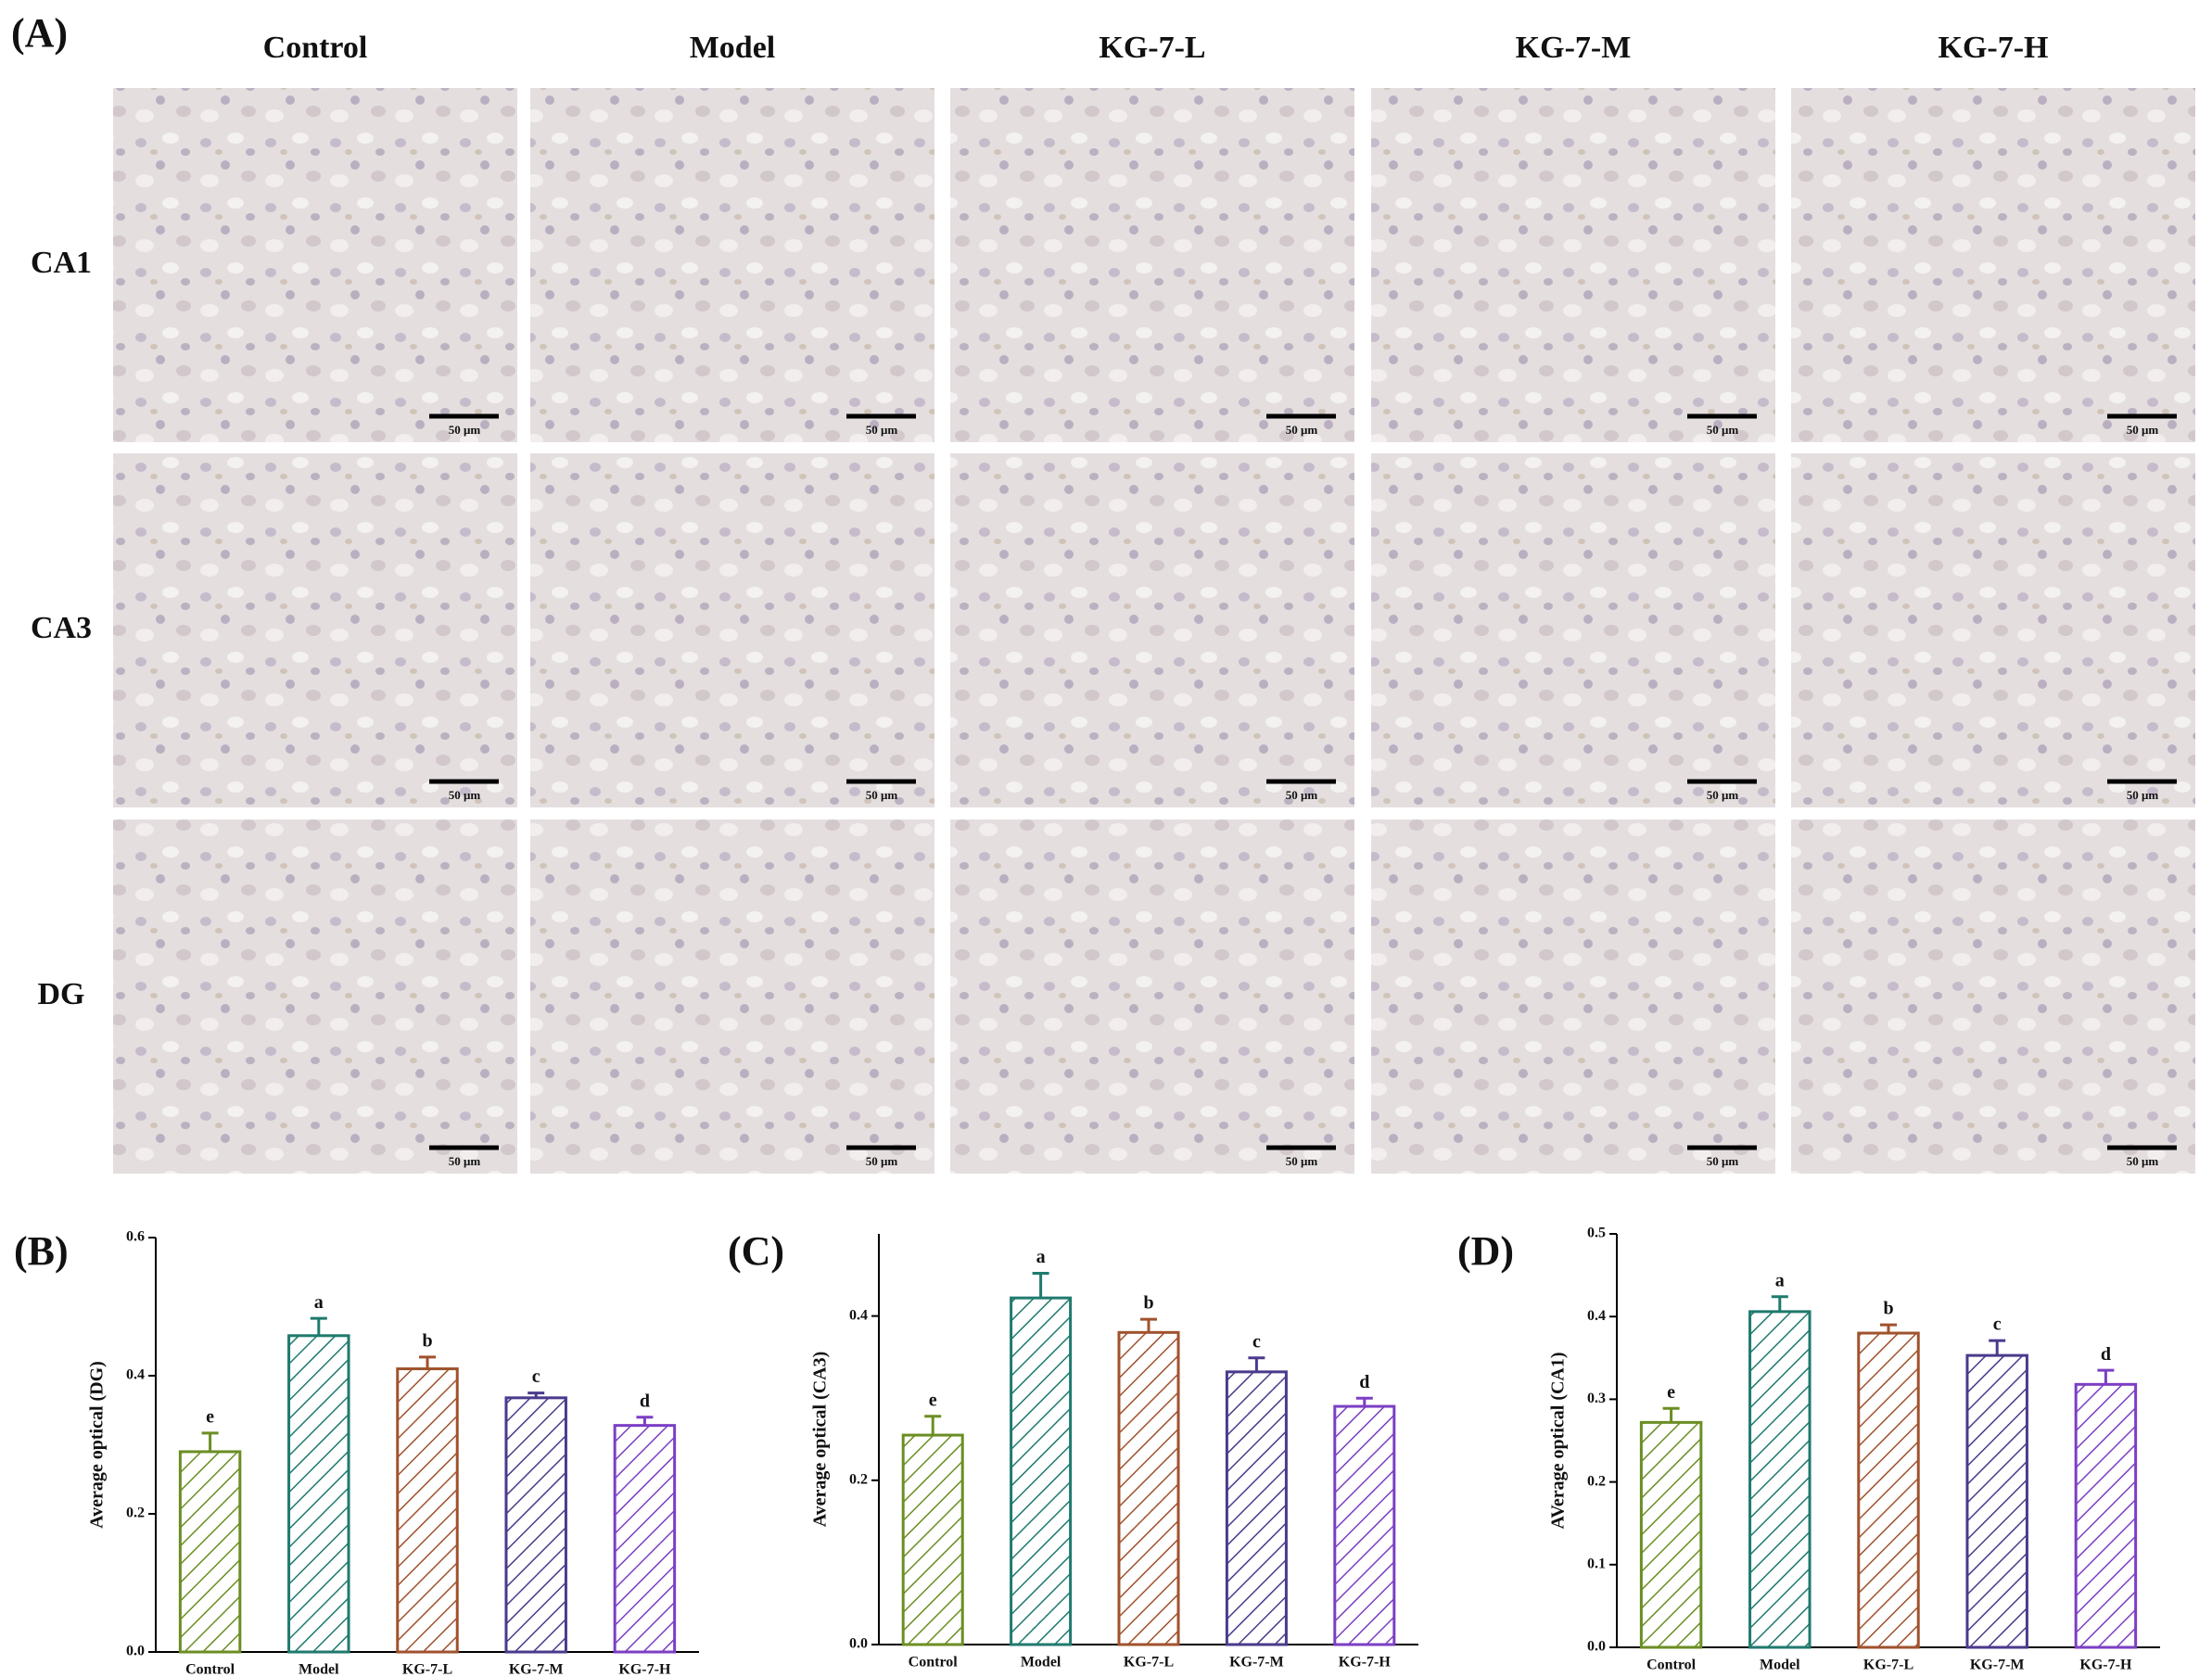 The height and width of the screenshot is (1677, 2212). What do you see at coordinates (61, 263) in the screenshot?
I see `row-label: CA1` at bounding box center [61, 263].